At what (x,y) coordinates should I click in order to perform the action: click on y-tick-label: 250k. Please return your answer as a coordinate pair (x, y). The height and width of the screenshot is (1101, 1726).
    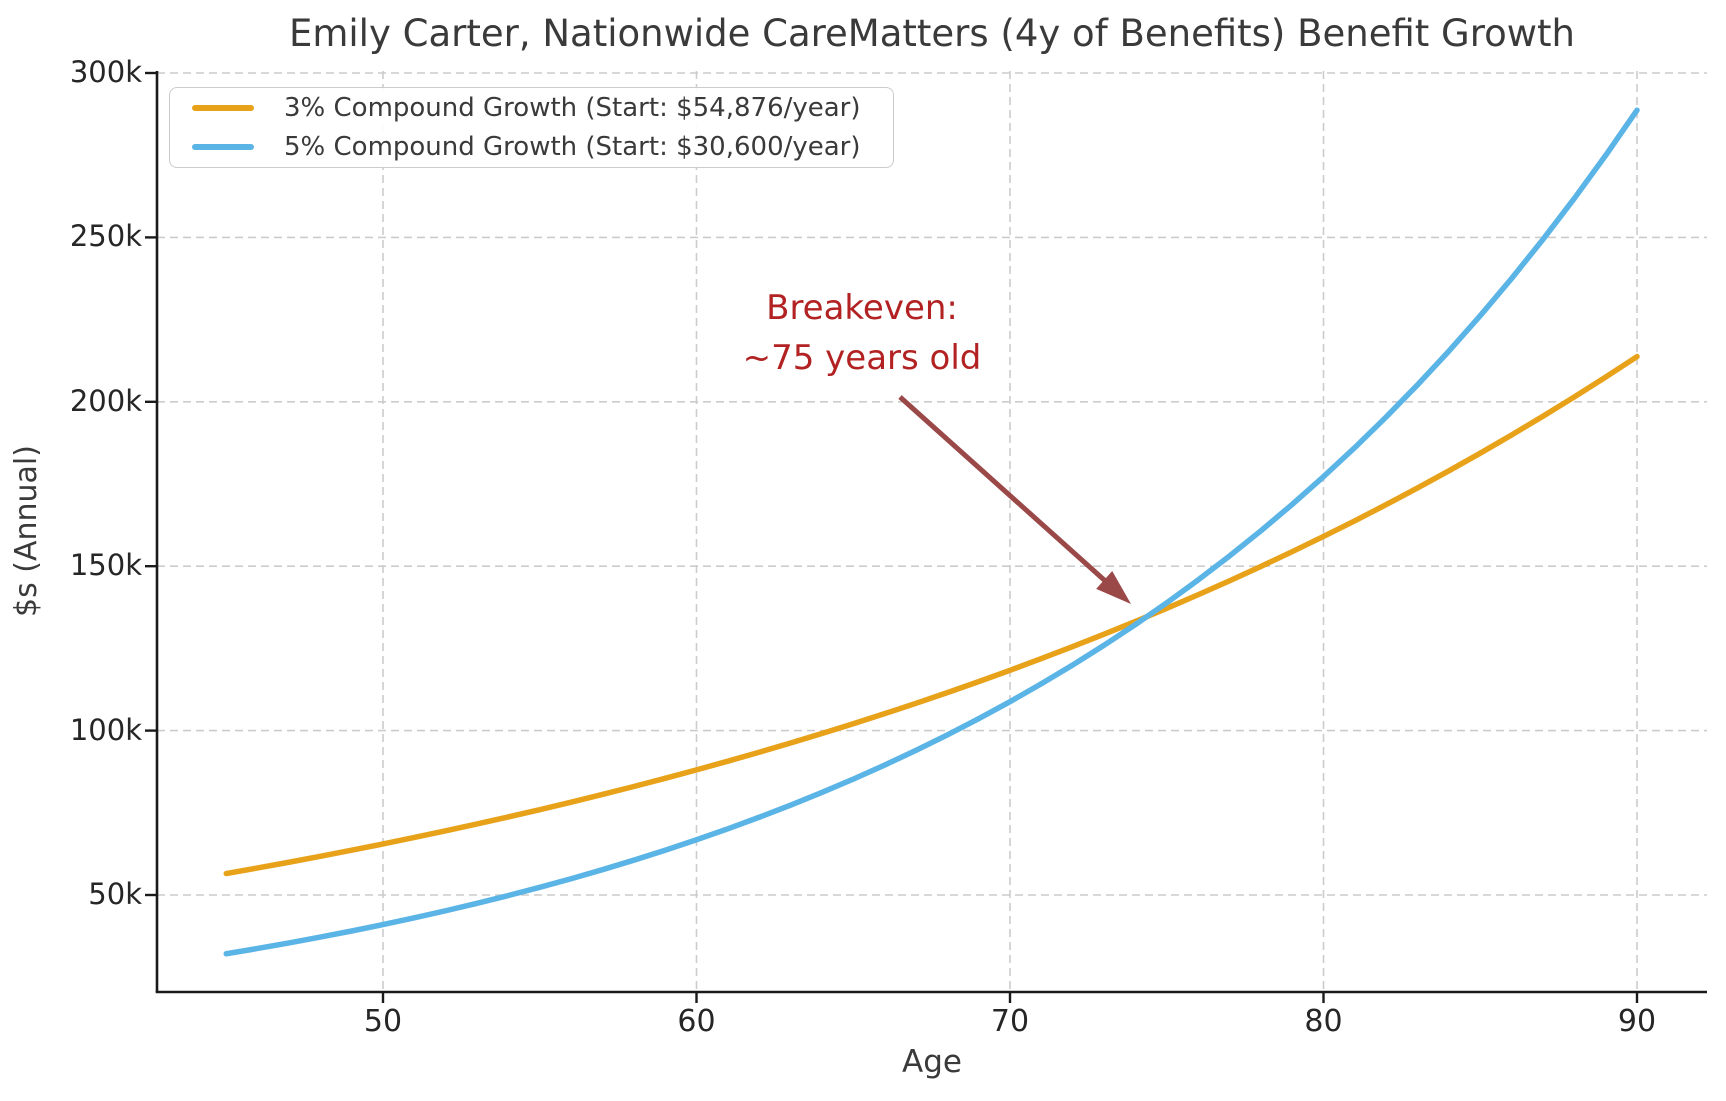
    Looking at the image, I should click on (105, 236).